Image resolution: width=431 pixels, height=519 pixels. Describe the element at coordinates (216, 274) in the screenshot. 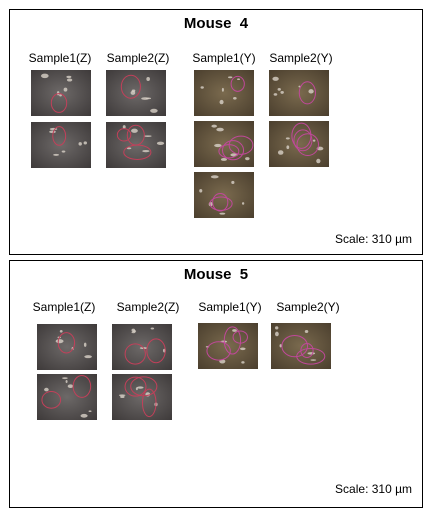

I see `panel-title: Mouse 5` at that location.